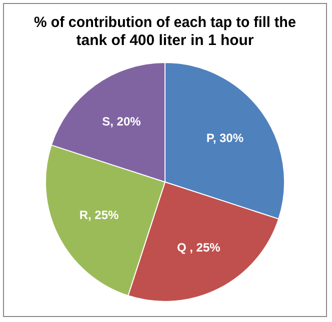  Describe the element at coordinates (225, 137) in the screenshot. I see `slice-label: P, 30%` at that location.